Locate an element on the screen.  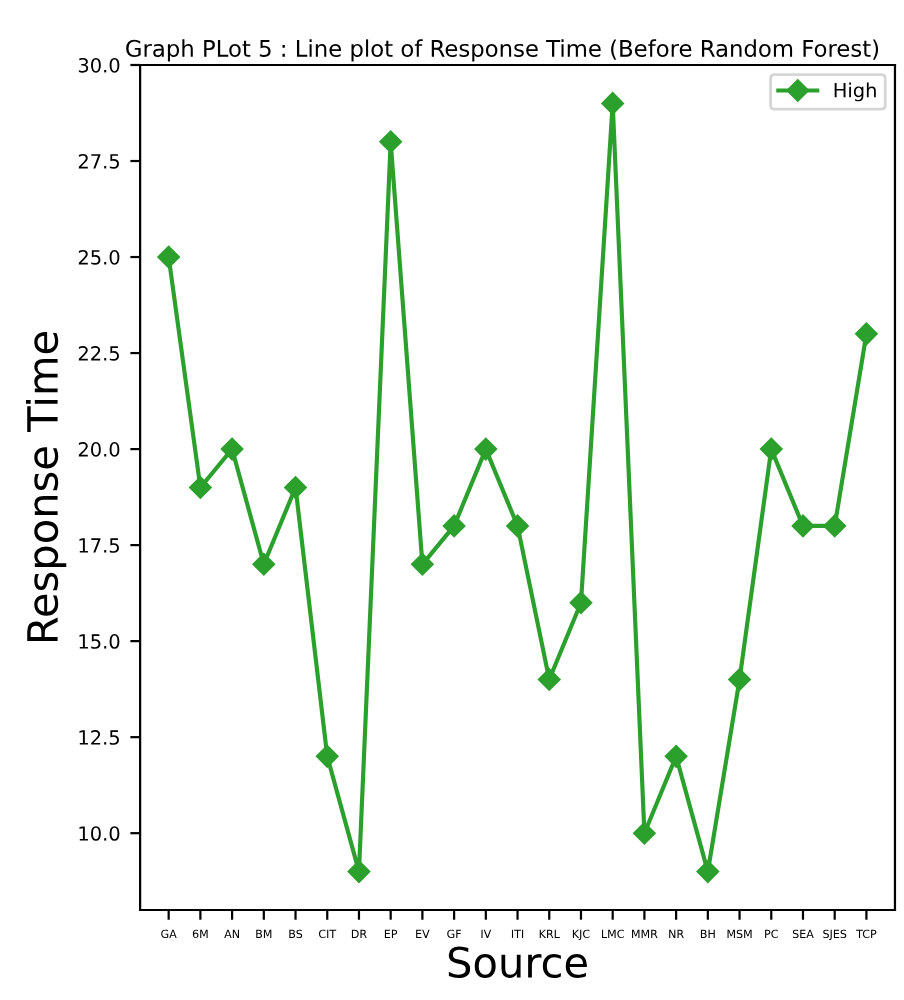
y-tick-label: 27.5 is located at coordinates (98, 161).